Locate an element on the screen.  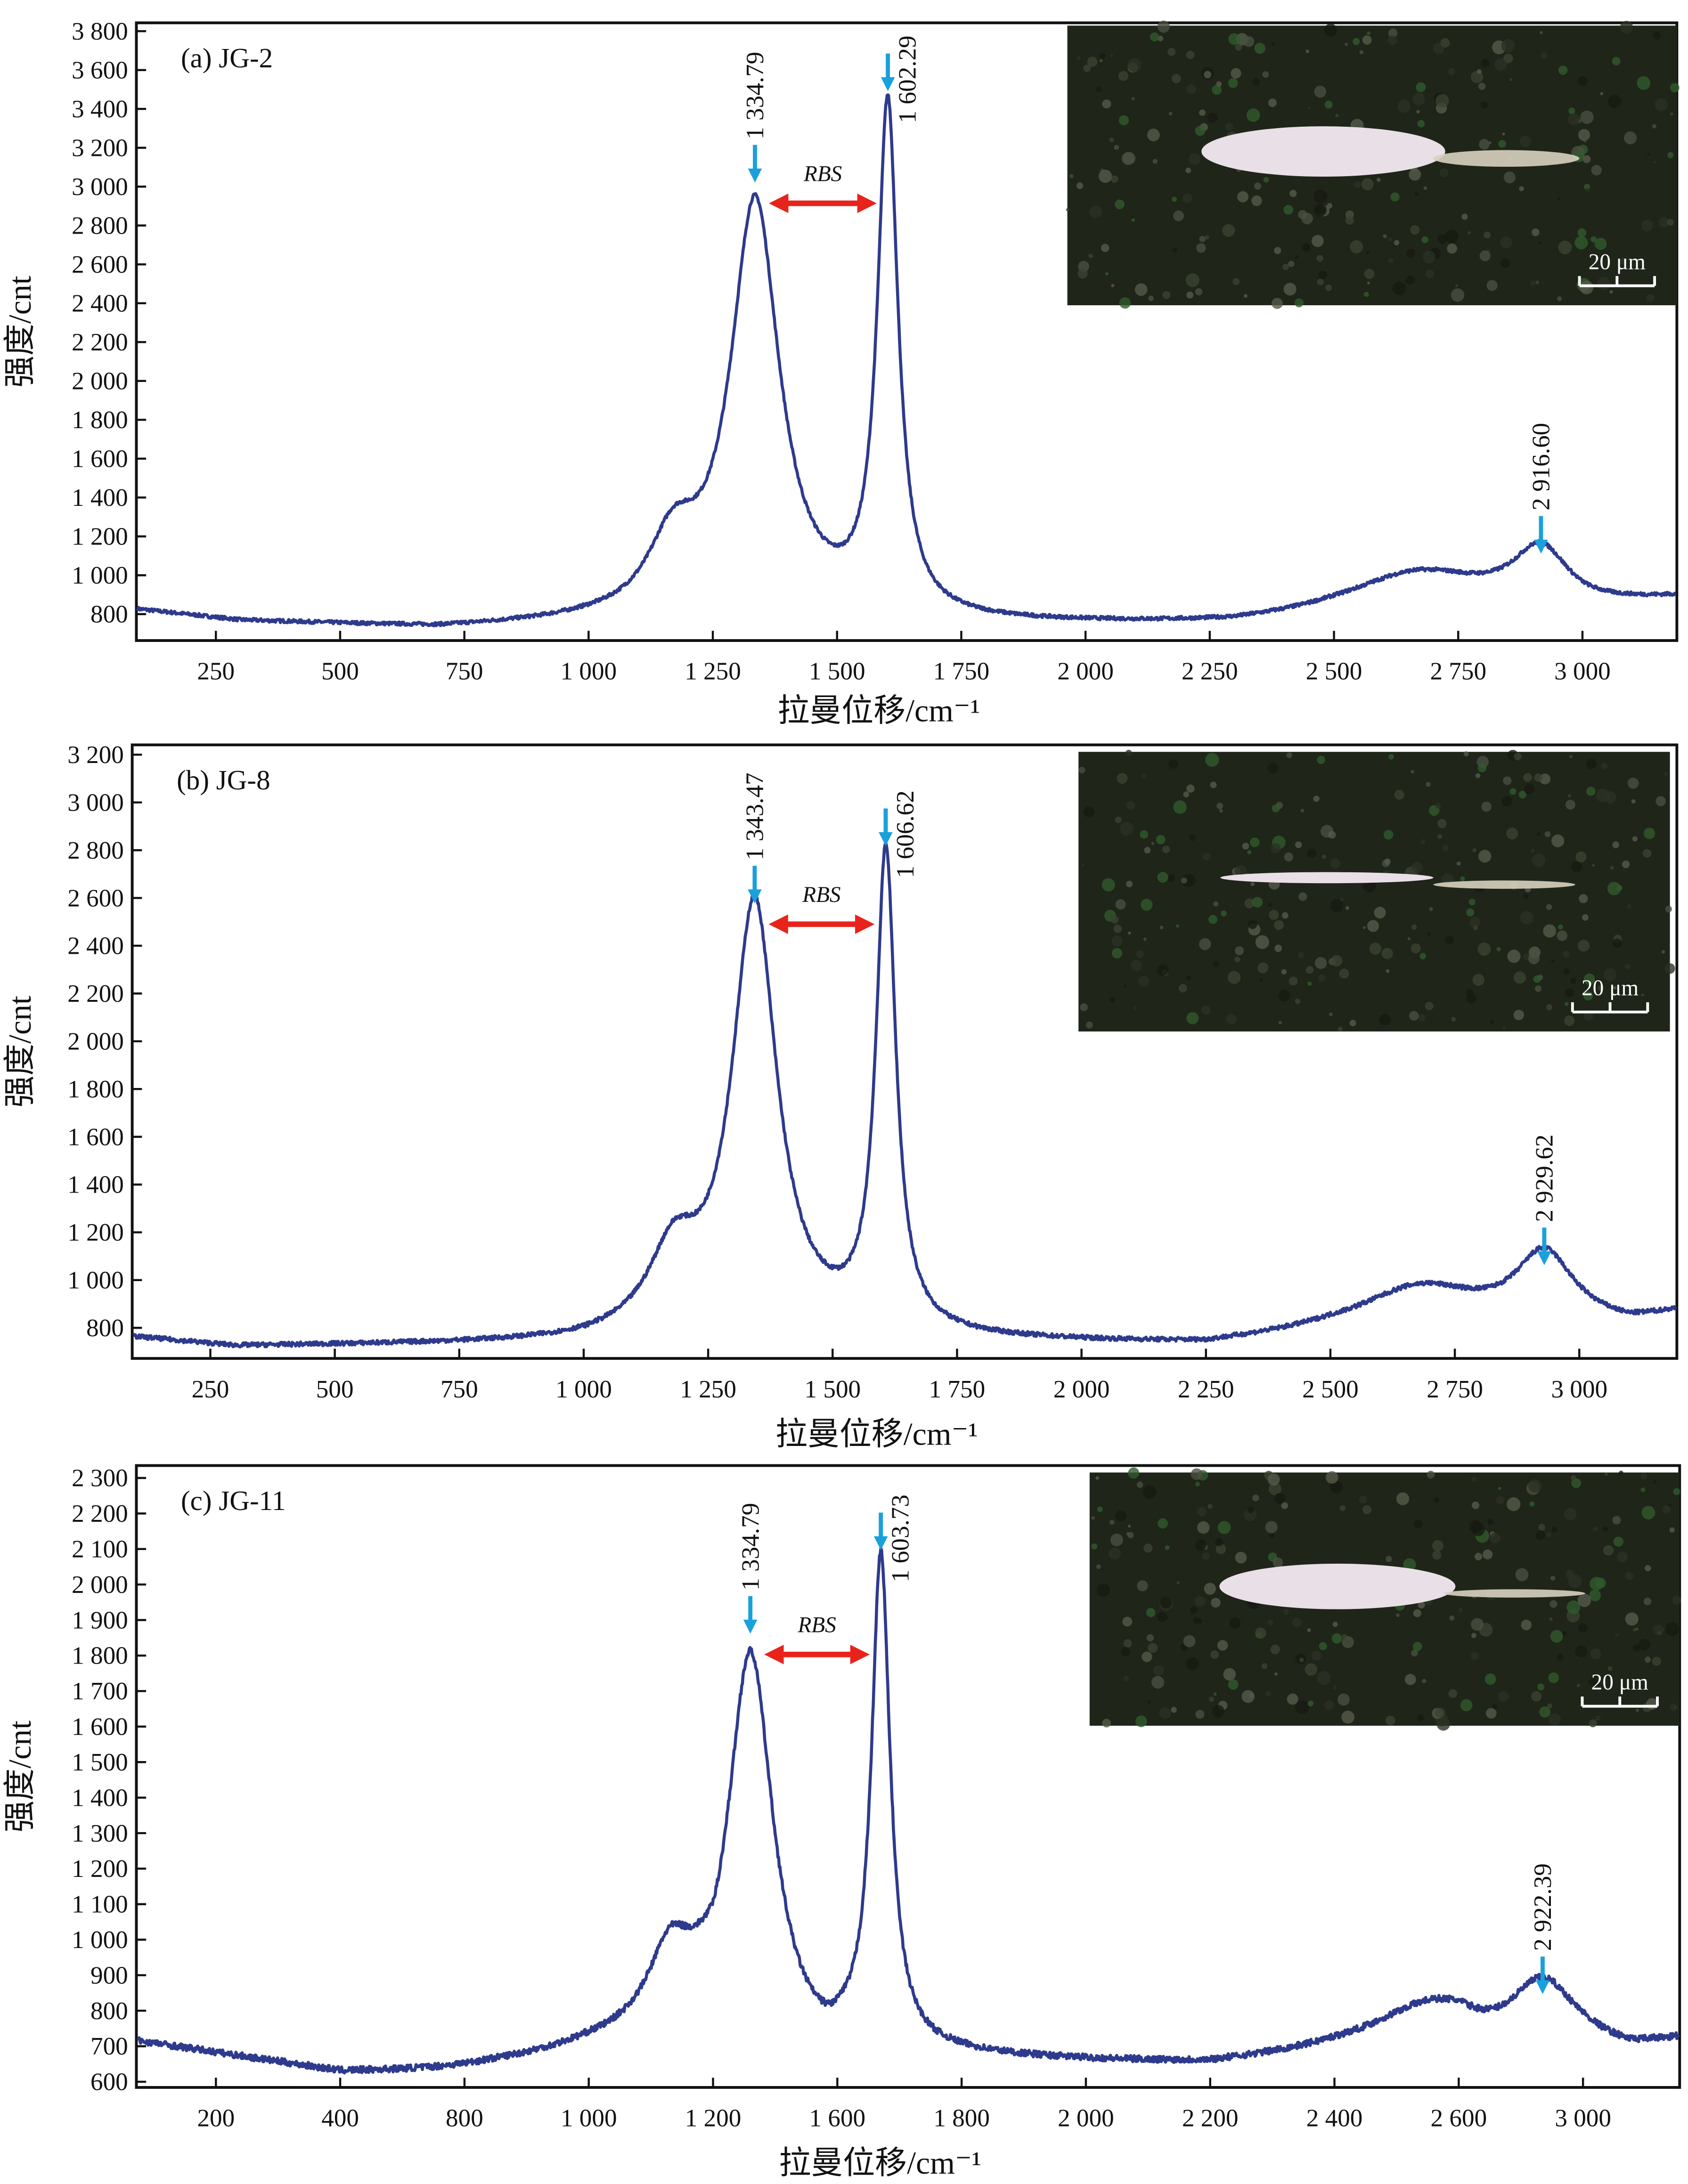
peak-annotation: 1 603.73 is located at coordinates (893, 1538).